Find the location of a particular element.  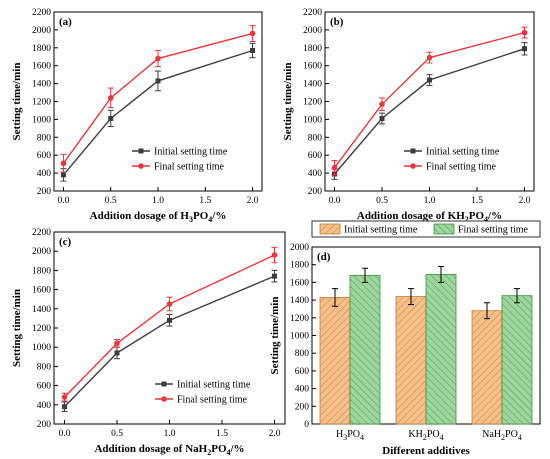

label-part: Addition dosage of NaH is located at coordinates (150, 449).